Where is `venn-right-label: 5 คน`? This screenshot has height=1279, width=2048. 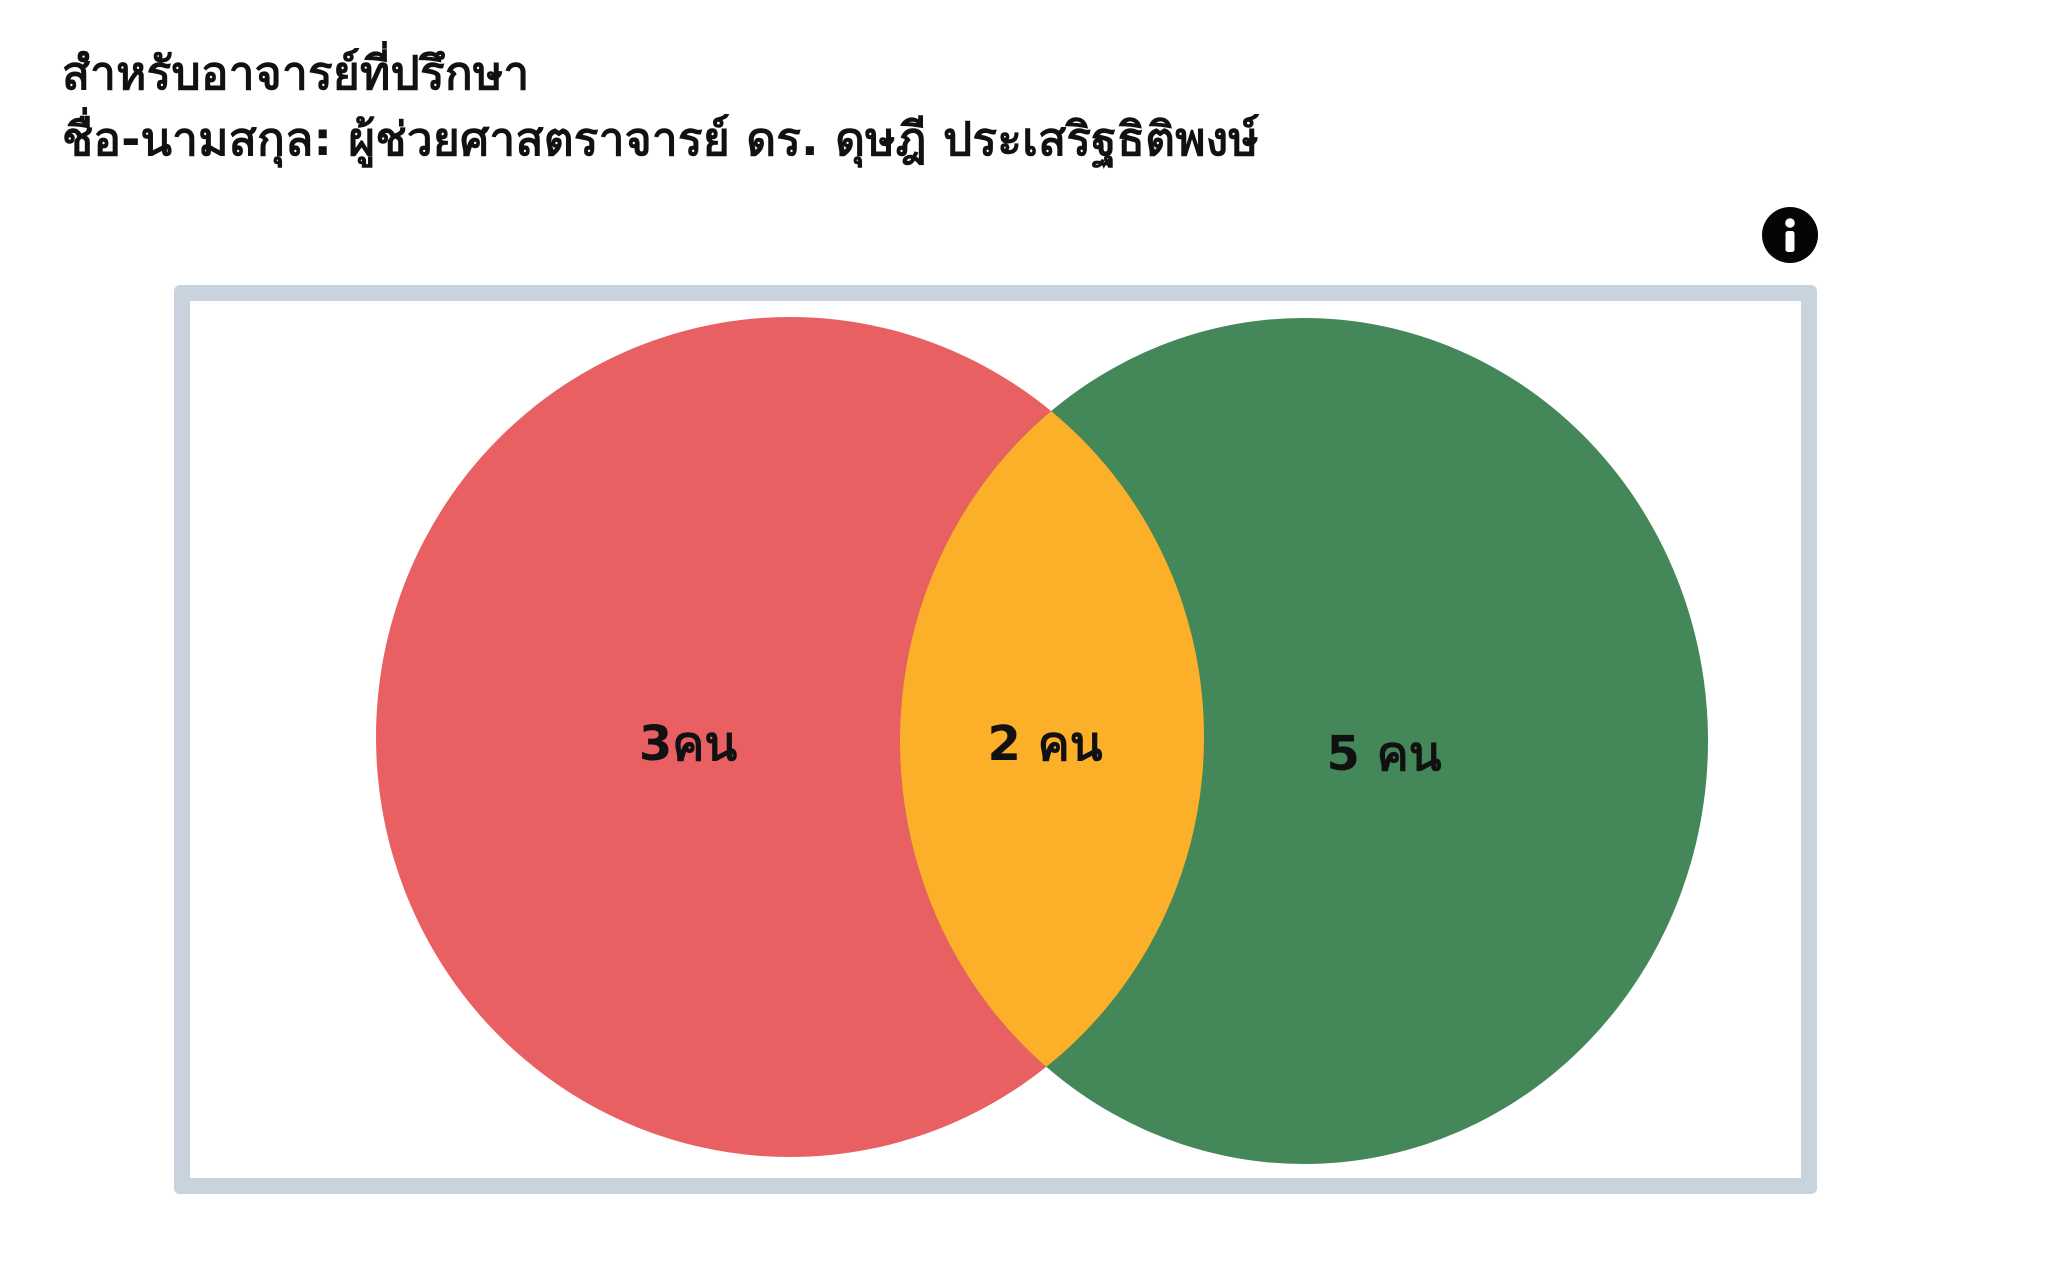 venn-right-label: 5 คน is located at coordinates (1383, 754).